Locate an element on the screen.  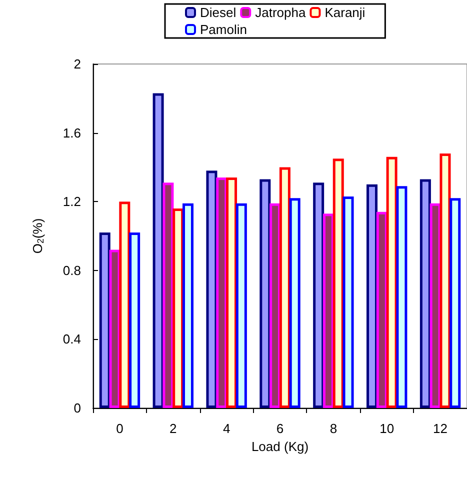
legend-label: Pamolin is located at coordinates (223, 29).